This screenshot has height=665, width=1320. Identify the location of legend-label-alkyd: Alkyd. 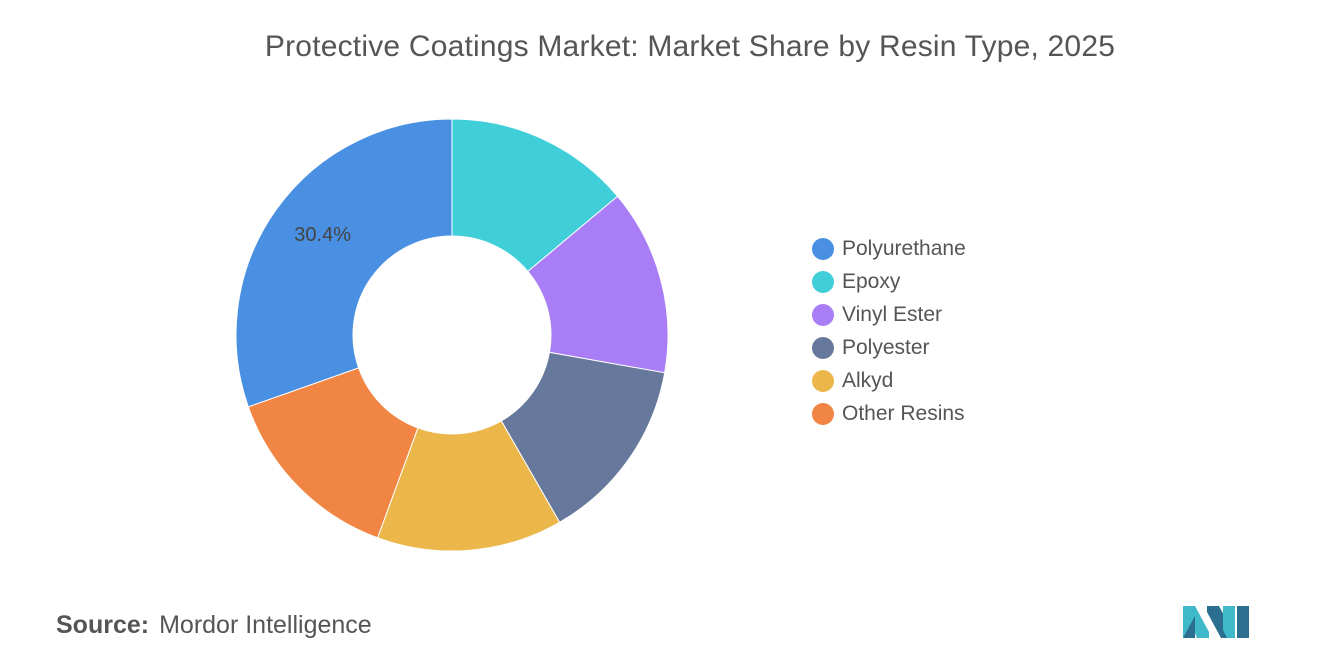
(868, 380).